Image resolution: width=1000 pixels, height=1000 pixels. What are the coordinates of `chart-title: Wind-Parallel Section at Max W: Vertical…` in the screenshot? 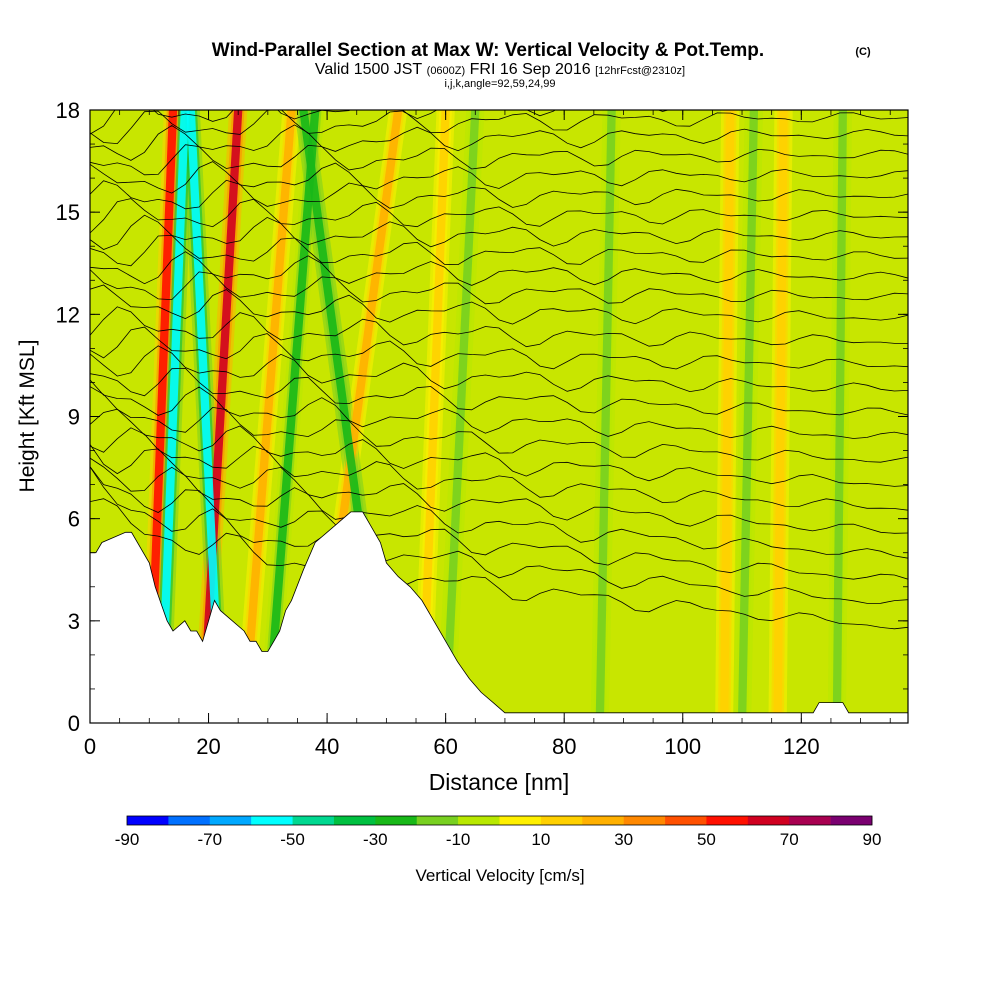 It's located at (488, 50).